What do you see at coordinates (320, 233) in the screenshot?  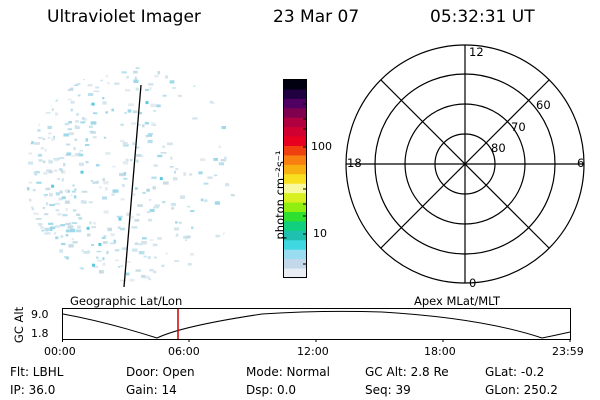 I see `colorbar-tick-10: 10` at bounding box center [320, 233].